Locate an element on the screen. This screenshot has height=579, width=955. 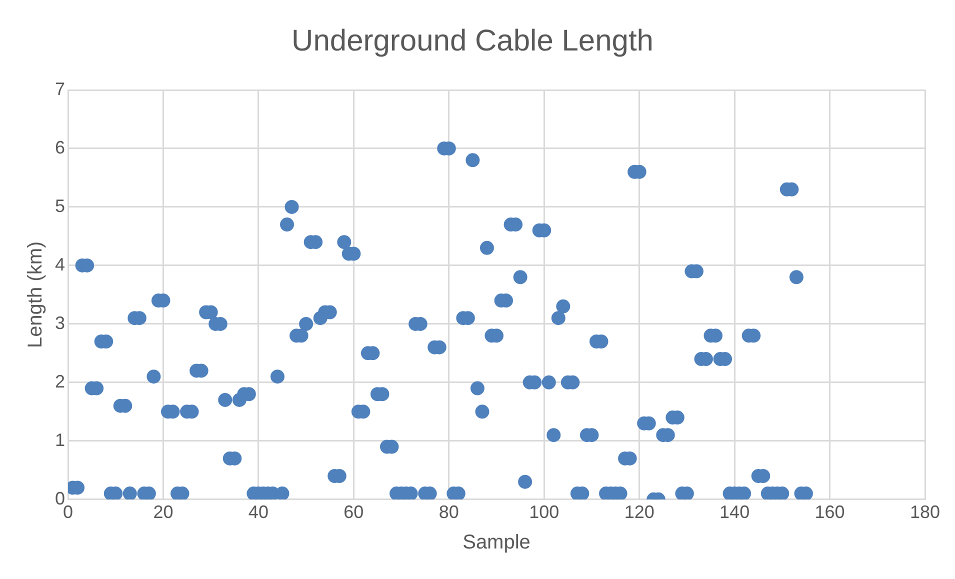
y-tick-label: 3 is located at coordinates (60, 322).